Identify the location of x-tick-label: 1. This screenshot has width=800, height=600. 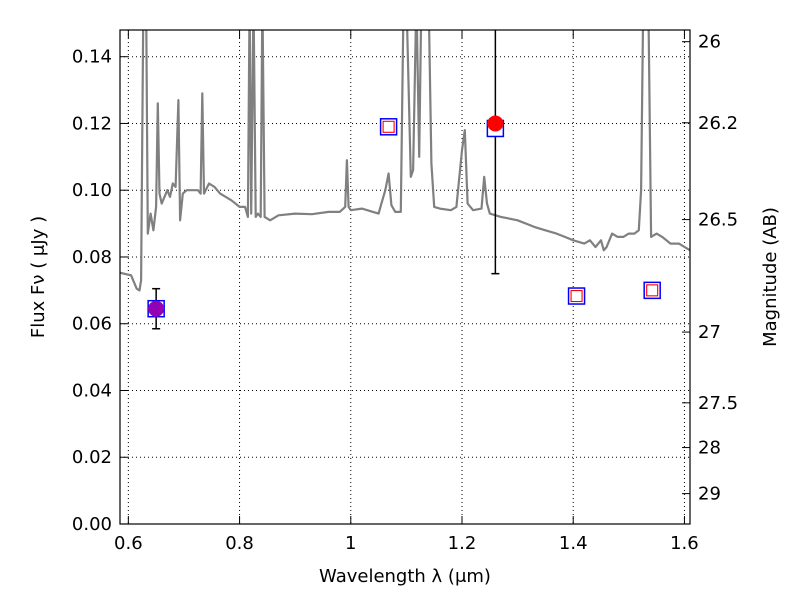
(350, 543).